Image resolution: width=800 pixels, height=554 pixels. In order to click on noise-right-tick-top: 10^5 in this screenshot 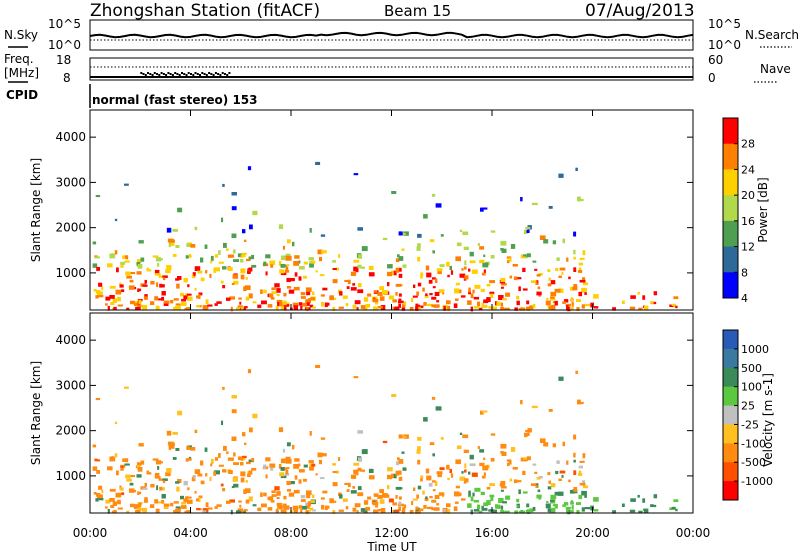, I will do `click(724, 24)`.